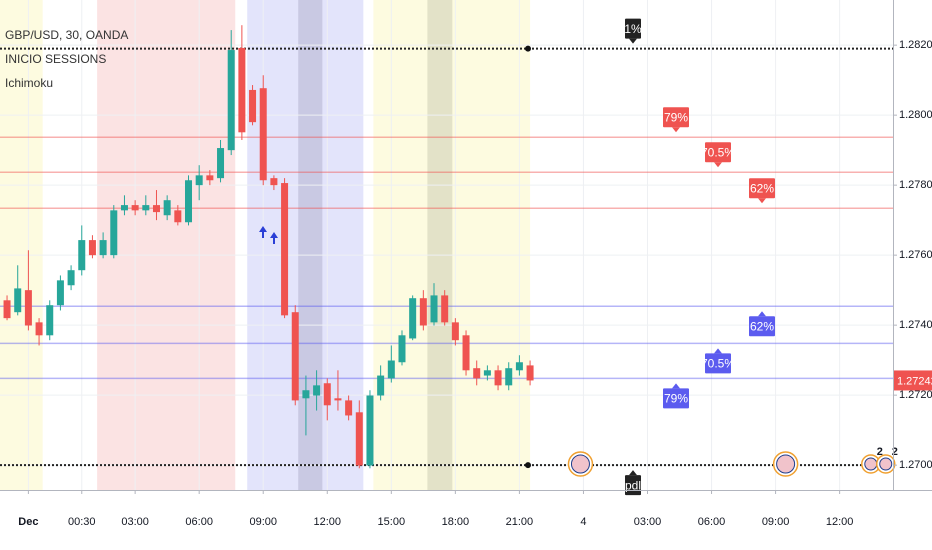 The image size is (932, 550). Describe the element at coordinates (66, 35) in the screenshot. I see `chart-title: GBP/USD, 30, OANDA` at that location.